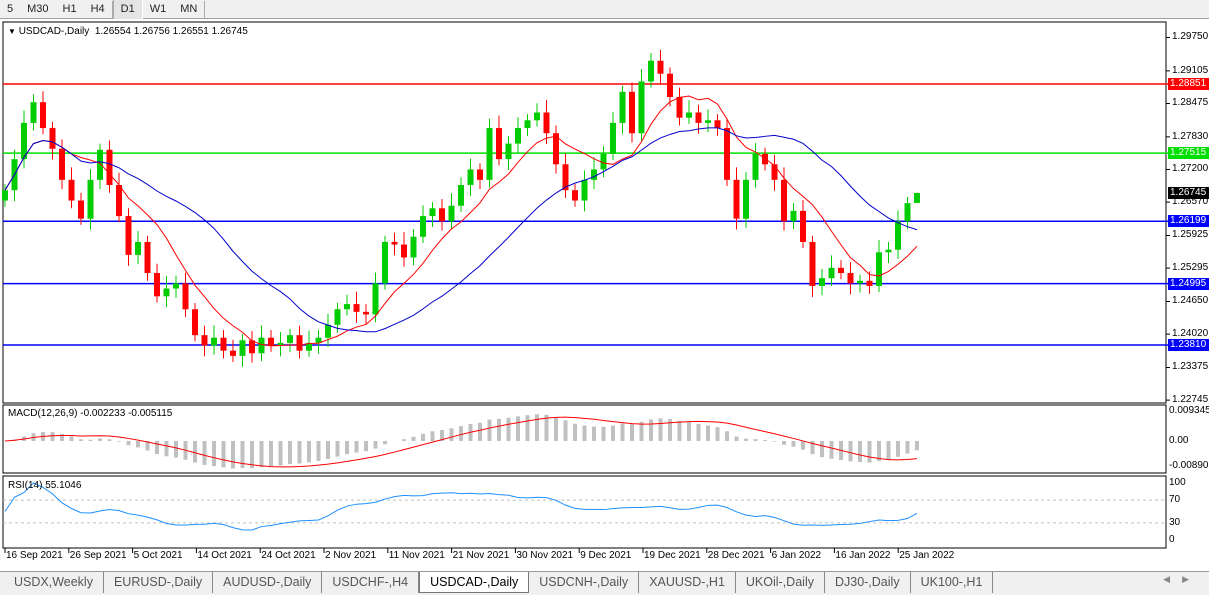 This screenshot has height=595, width=1209. Describe the element at coordinates (687, 582) in the screenshot. I see `chart-tab: XAUUSD-,H1` at that location.